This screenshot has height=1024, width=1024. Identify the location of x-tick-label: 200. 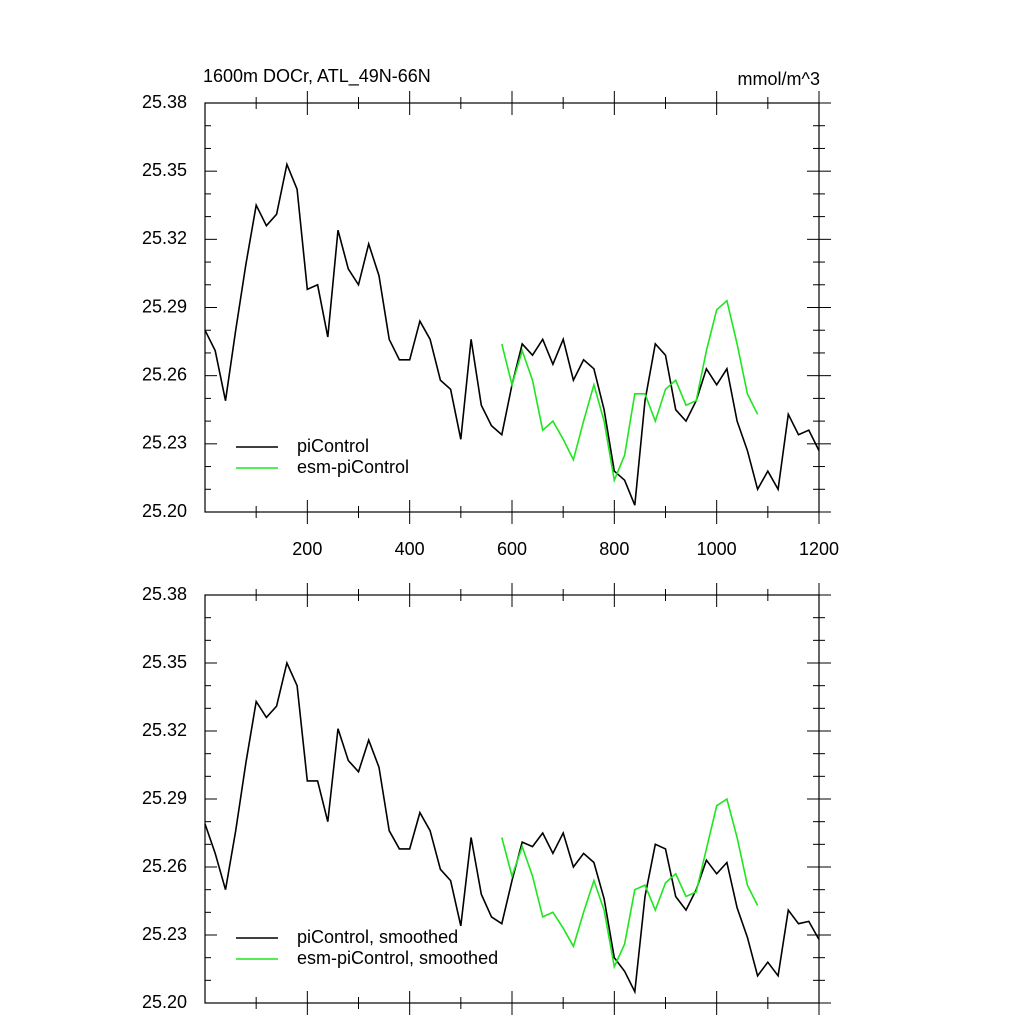
(307, 549).